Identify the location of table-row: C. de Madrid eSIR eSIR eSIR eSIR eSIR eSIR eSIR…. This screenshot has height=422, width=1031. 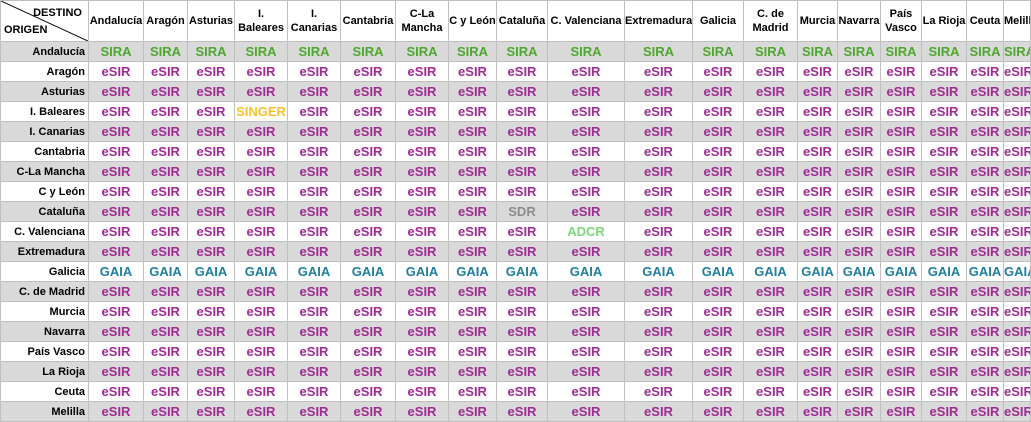
(515, 291).